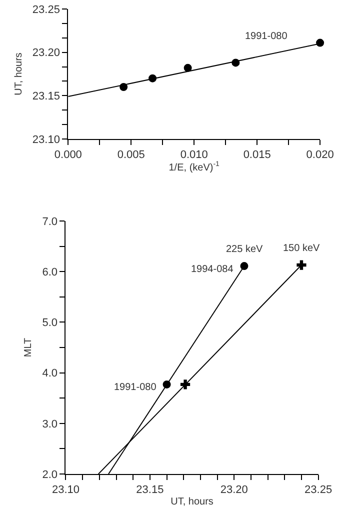 The height and width of the screenshot is (512, 346). Describe the element at coordinates (68, 155) in the screenshot. I see `x-tick-label: 0.000` at that location.